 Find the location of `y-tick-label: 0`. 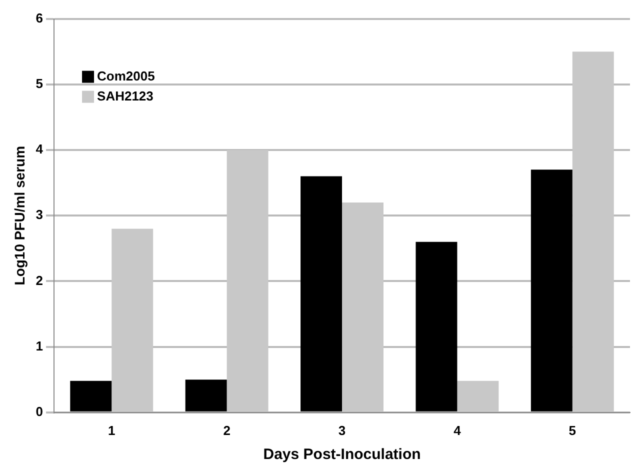

y-tick-label: 0 is located at coordinates (40, 411).